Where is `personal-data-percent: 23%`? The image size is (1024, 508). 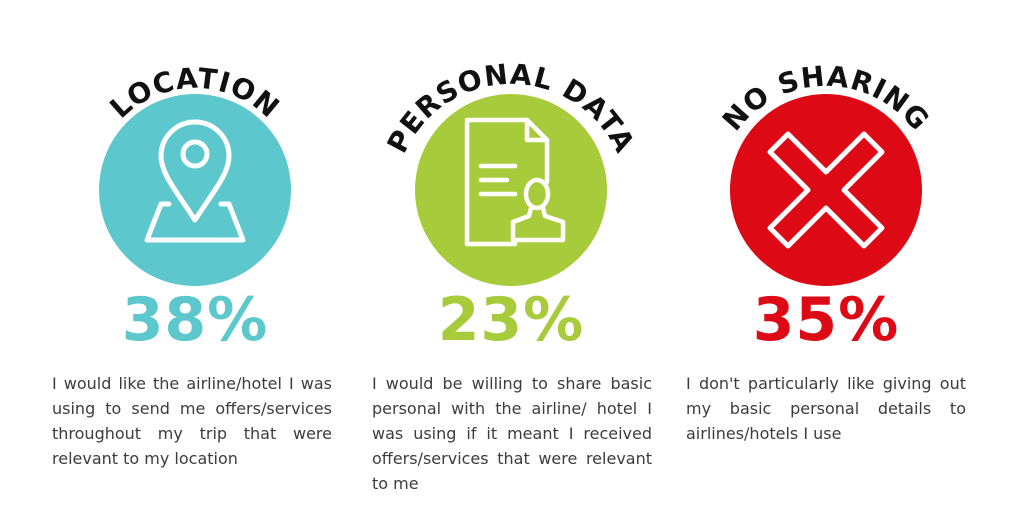 personal-data-percent: 23% is located at coordinates (511, 320).